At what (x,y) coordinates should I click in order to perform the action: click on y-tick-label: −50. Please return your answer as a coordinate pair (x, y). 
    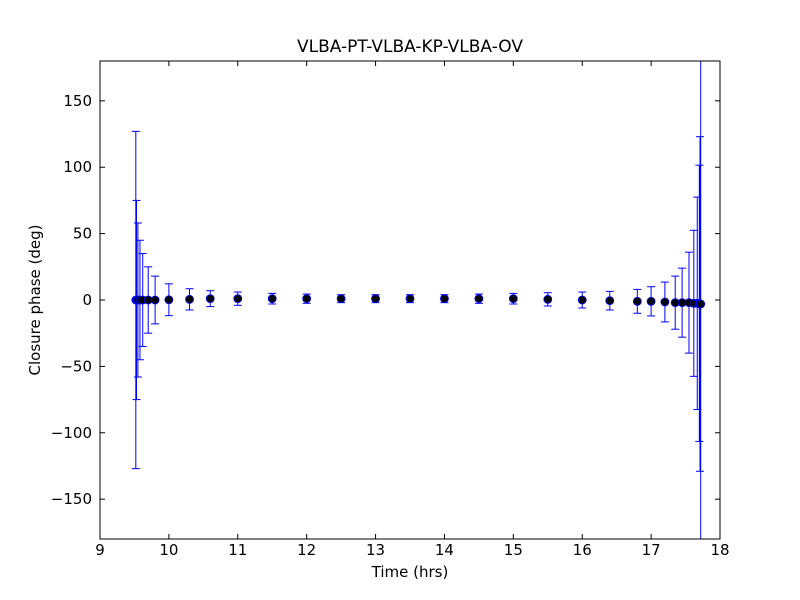
    Looking at the image, I should click on (76, 366).